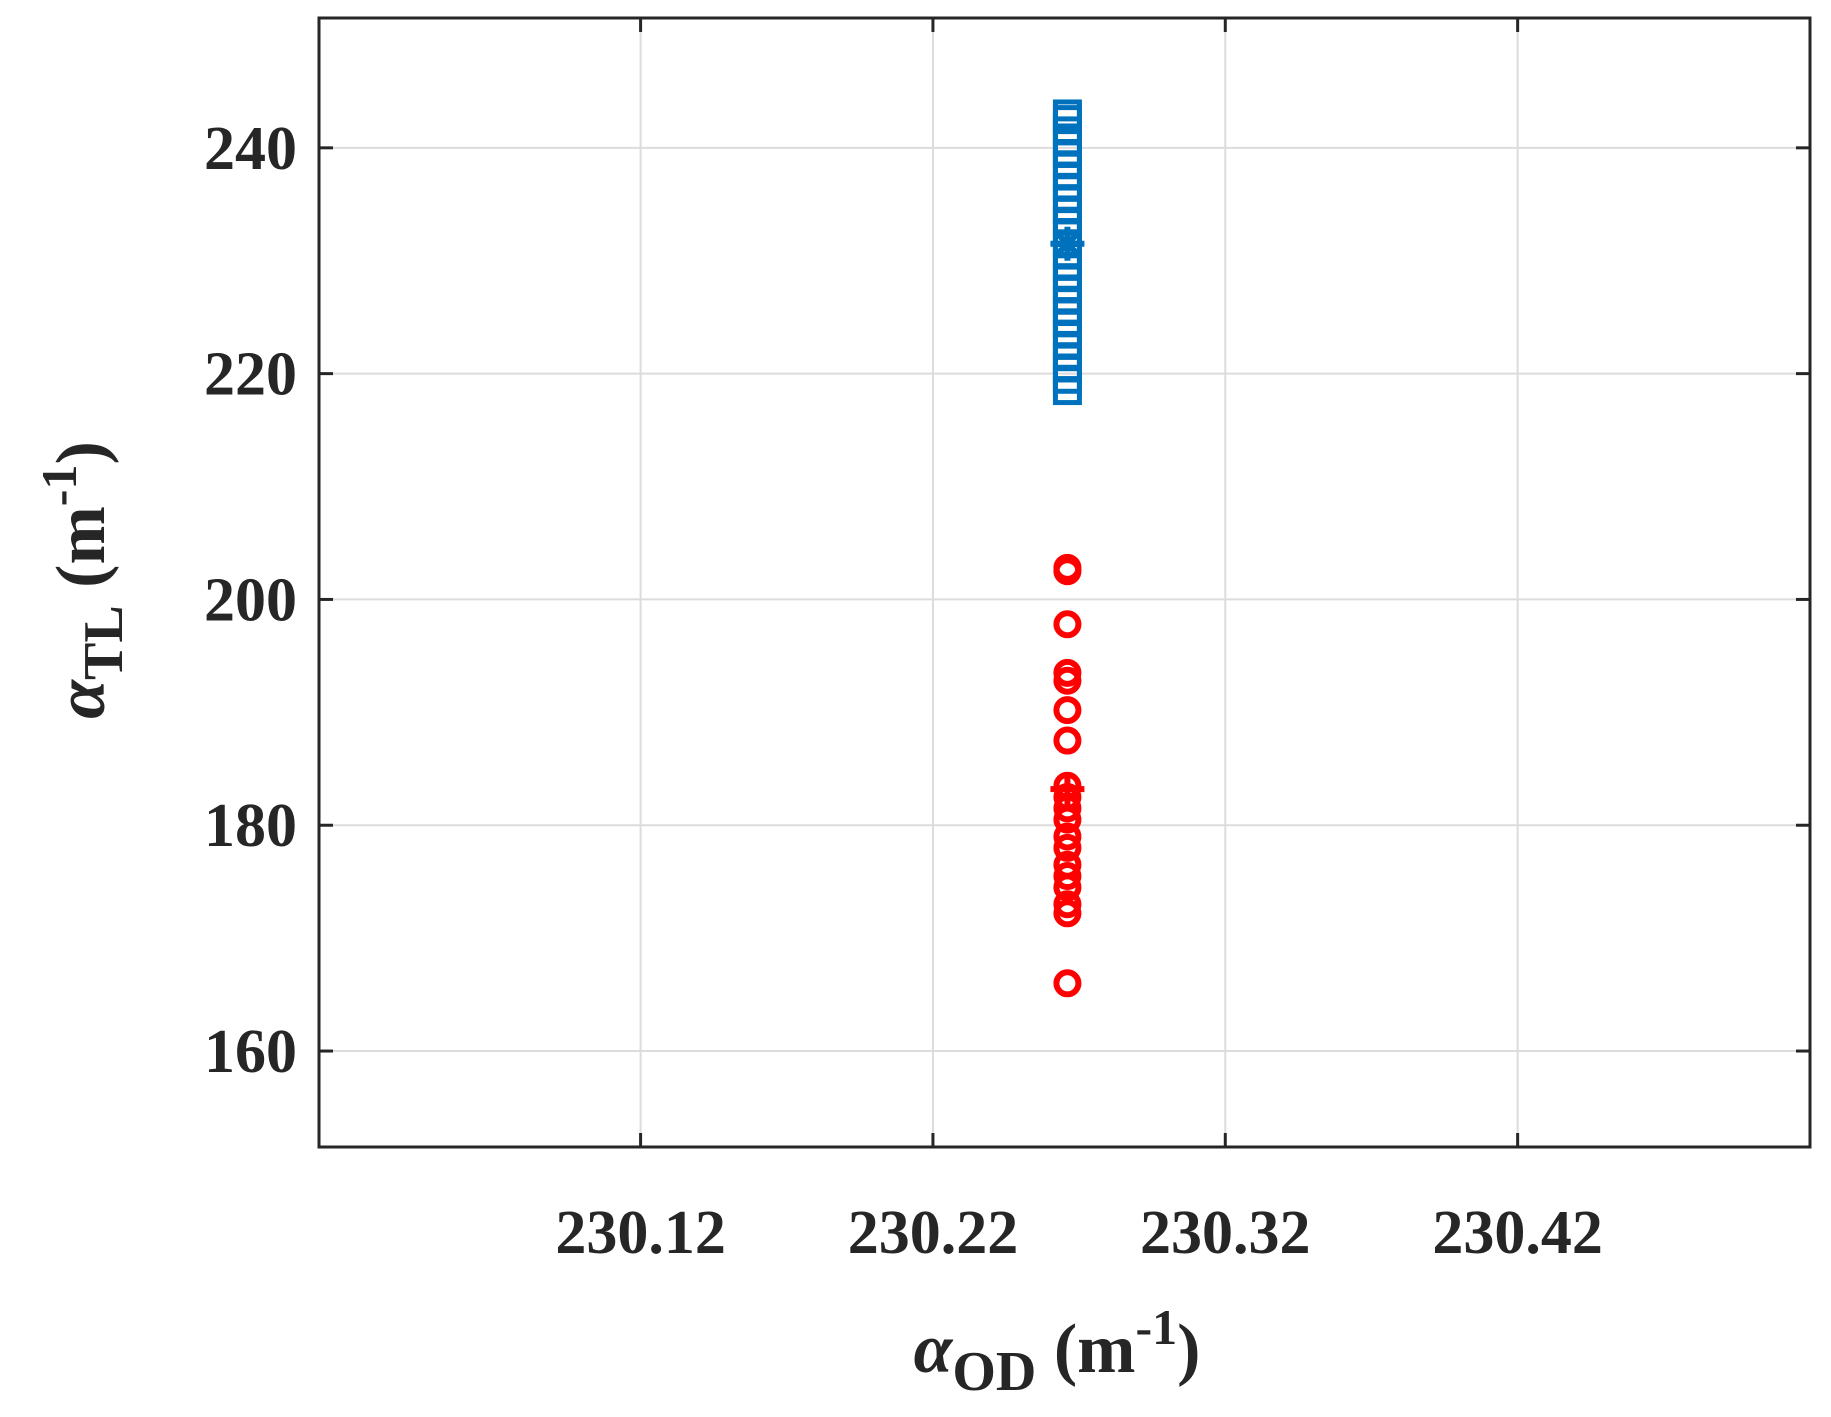 The width and height of the screenshot is (1831, 1417). I want to click on y-tick-label: 220, so click(250, 375).